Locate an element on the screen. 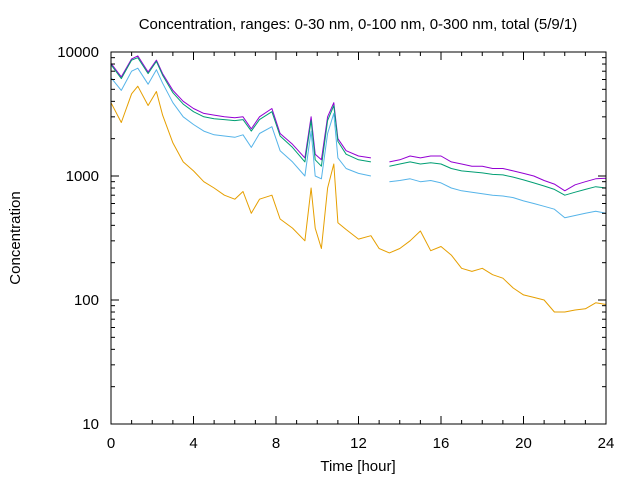 The image size is (640, 480). x-tick-label: 20 is located at coordinates (523, 443).